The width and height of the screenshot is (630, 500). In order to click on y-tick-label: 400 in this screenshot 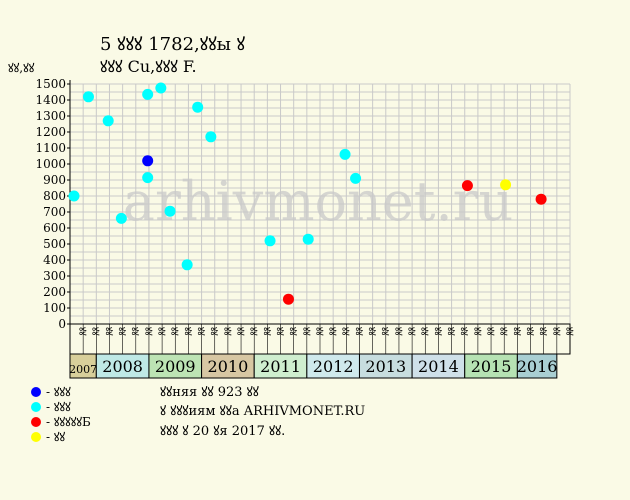, I will do `click(54, 260)`.